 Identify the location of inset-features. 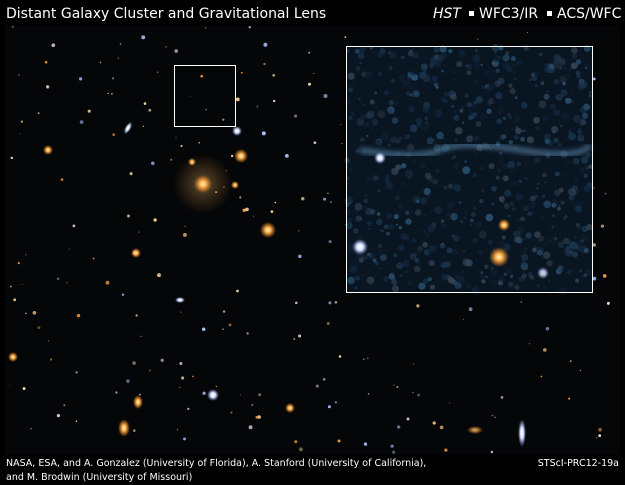
(472, 210).